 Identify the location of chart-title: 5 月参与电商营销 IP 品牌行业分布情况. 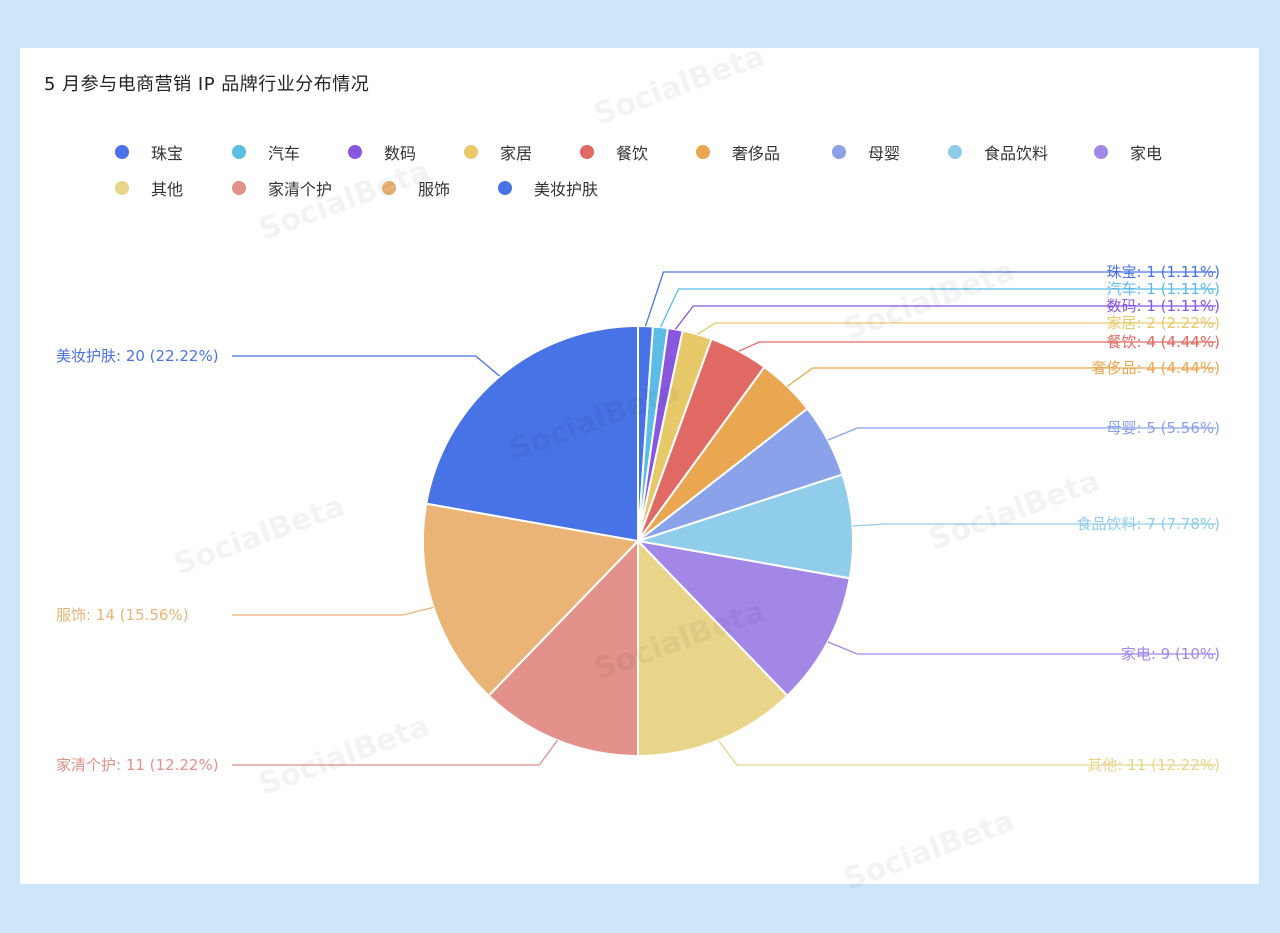
(207, 84).